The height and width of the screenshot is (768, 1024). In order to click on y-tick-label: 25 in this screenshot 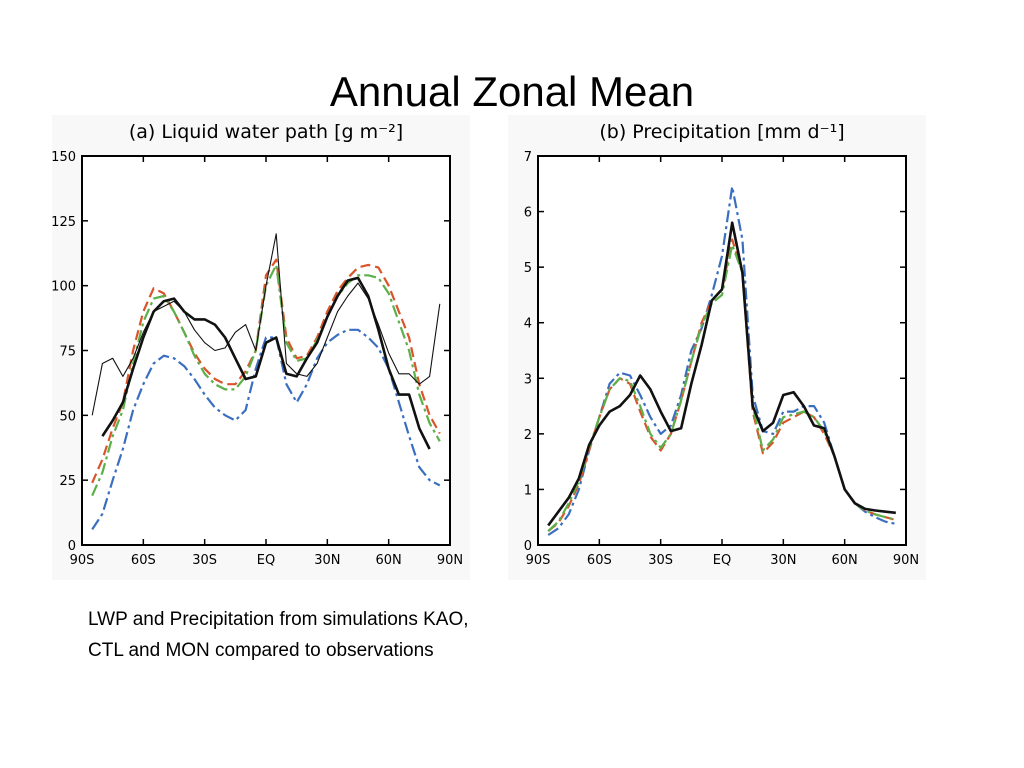, I will do `click(67, 481)`.